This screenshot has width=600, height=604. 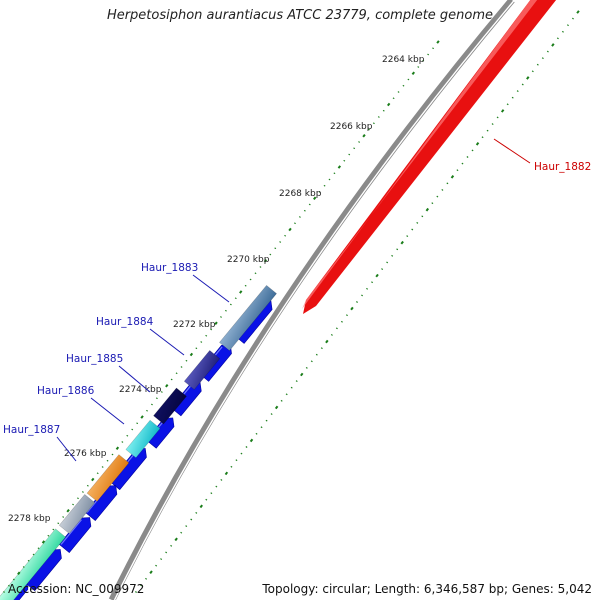 I want to click on gene-label-haur-1884: Haur_1884, so click(x=140, y=336).